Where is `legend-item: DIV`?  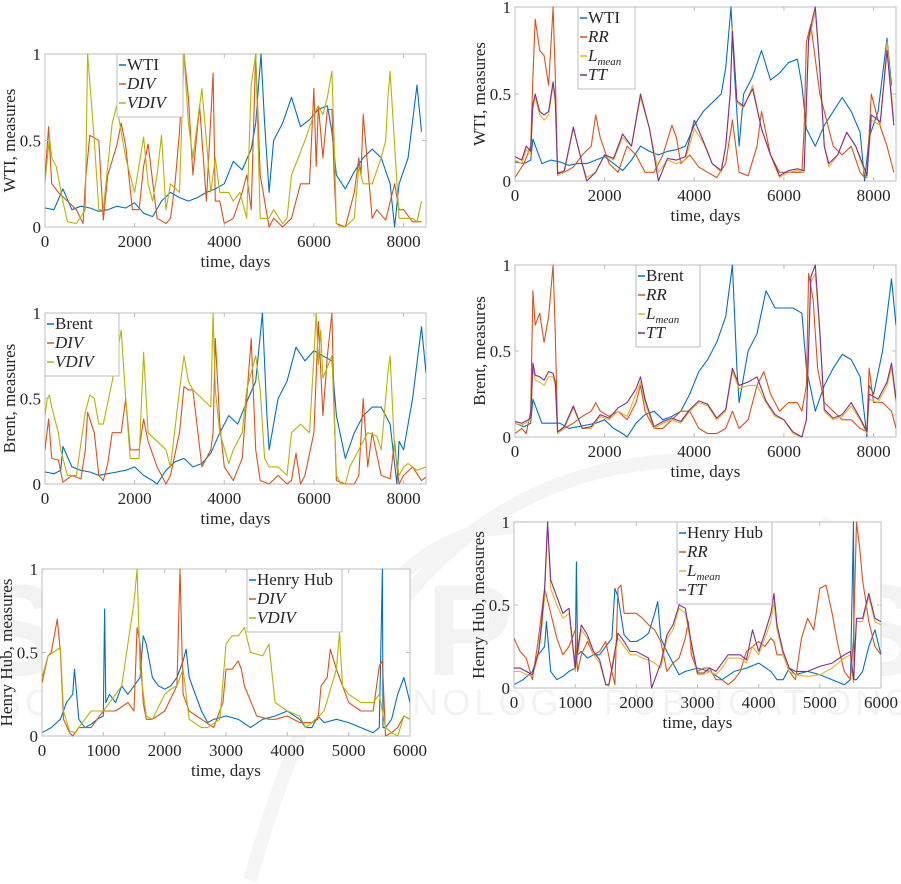
legend-item: DIV is located at coordinates (66, 342).